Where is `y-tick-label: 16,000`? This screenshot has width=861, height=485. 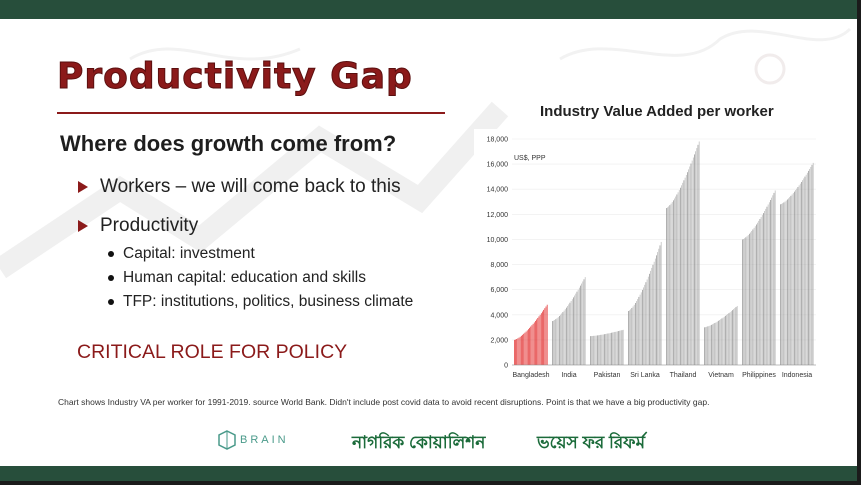
y-tick-label: 16,000 is located at coordinates (498, 165).